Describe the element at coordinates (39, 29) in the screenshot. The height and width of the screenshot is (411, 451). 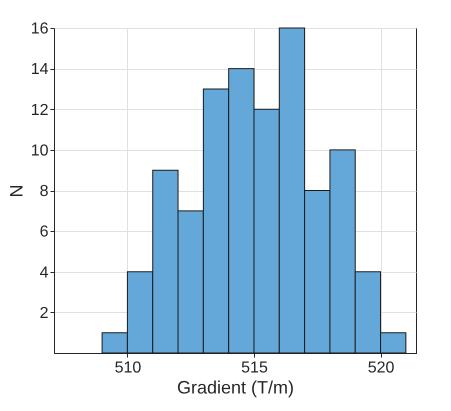
I see `y-tick-label: 16` at that location.